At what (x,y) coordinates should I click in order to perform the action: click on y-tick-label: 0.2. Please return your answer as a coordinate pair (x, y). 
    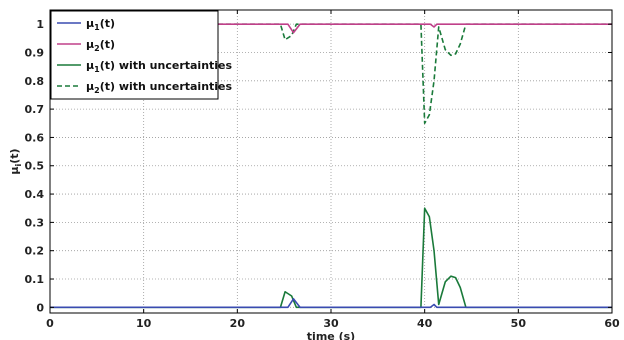
    Looking at the image, I should click on (35, 251).